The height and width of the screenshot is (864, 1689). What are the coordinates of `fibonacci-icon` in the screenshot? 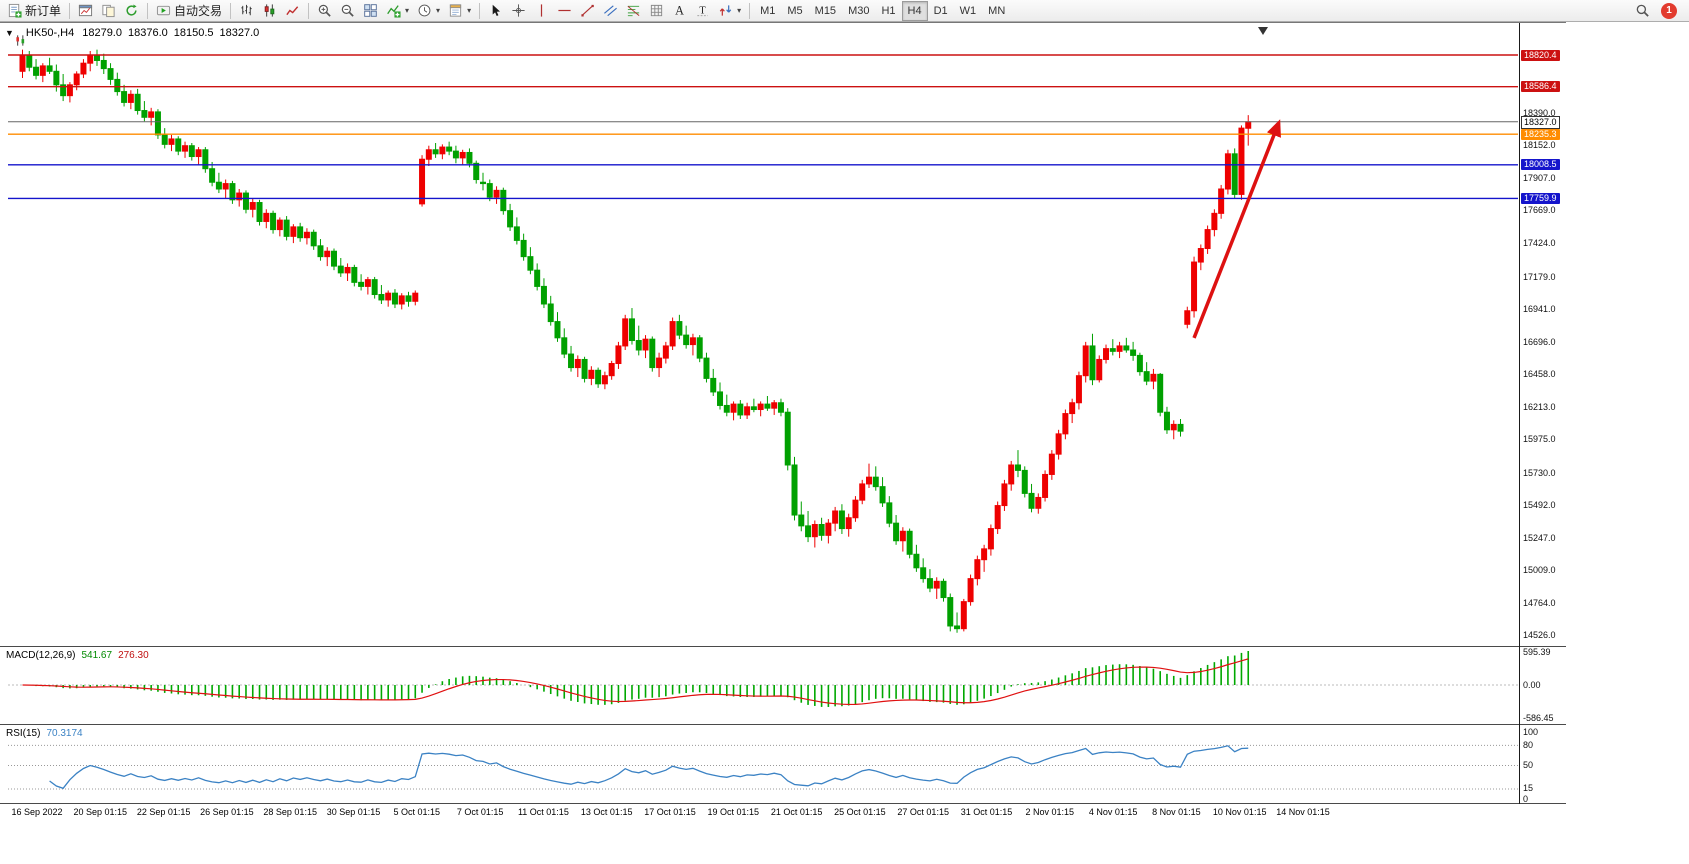 It's located at (633, 10).